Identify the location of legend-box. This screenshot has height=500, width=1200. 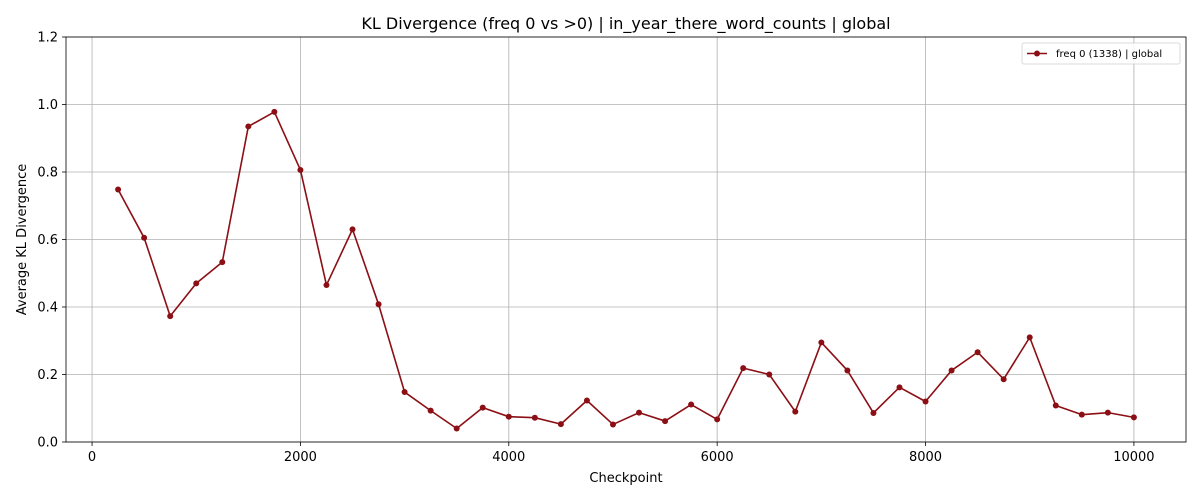
(1101, 53).